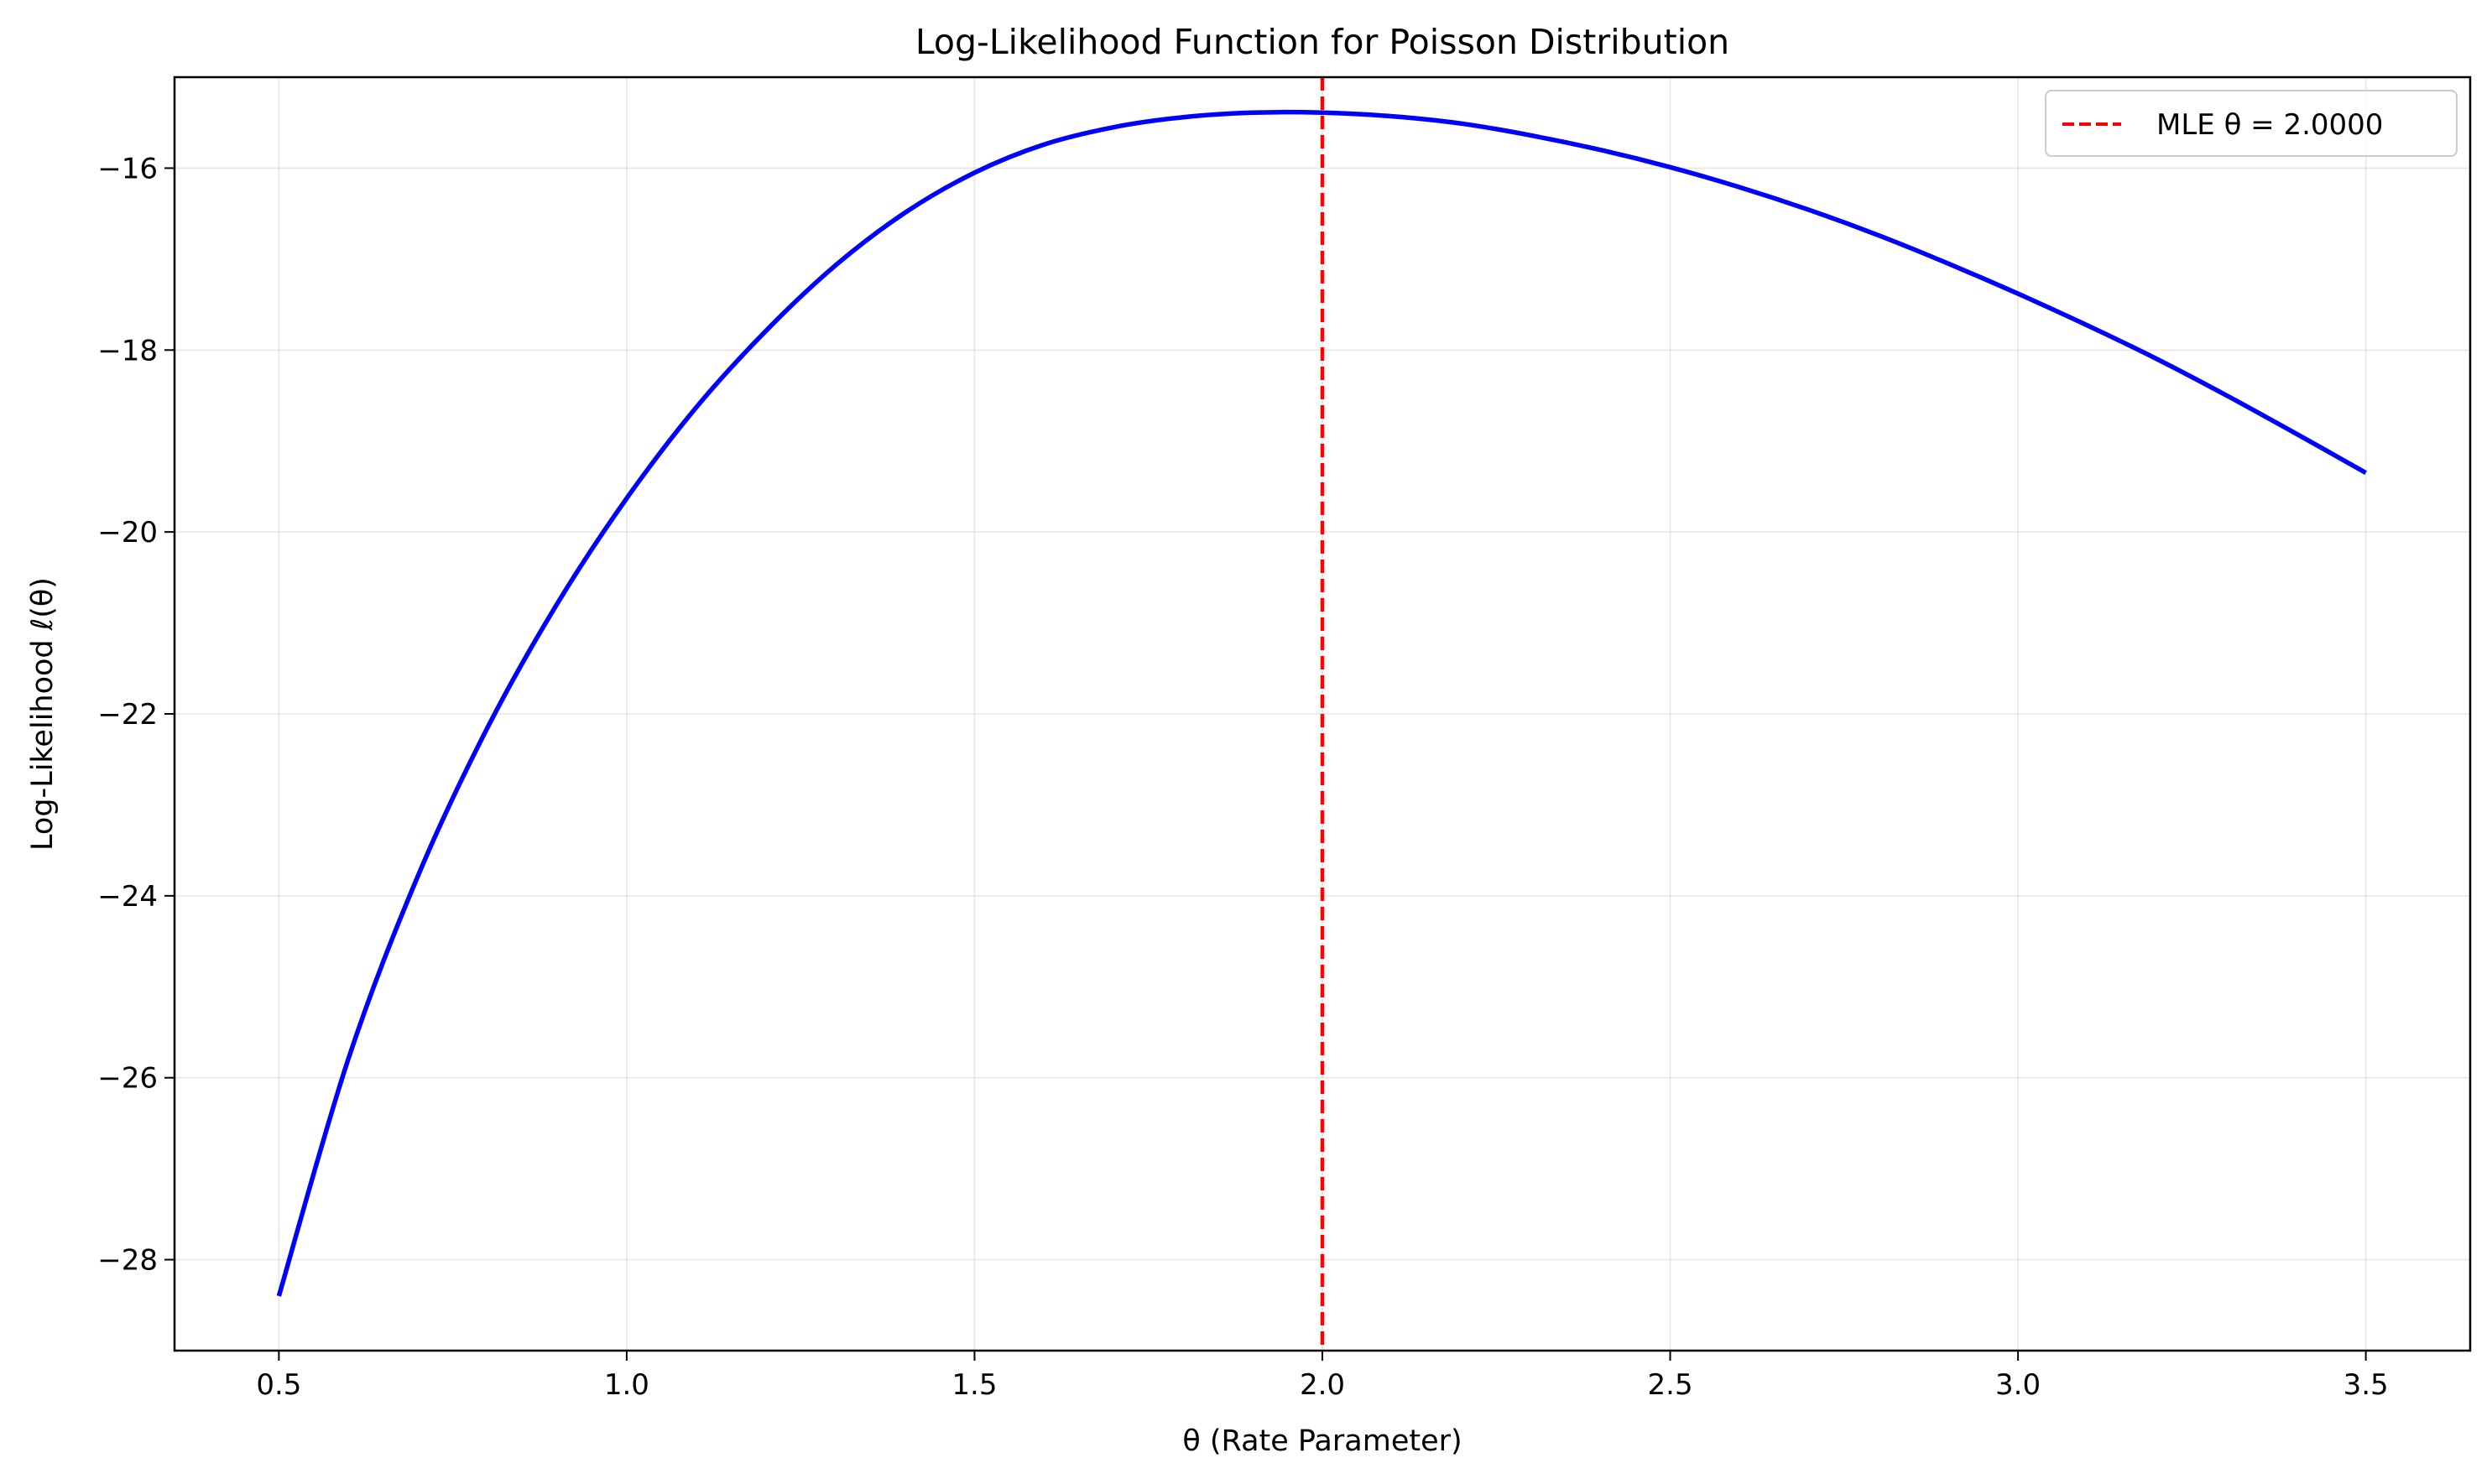 This screenshot has width=2492, height=1484. I want to click on x-tick-label: 3.5, so click(2366, 1385).